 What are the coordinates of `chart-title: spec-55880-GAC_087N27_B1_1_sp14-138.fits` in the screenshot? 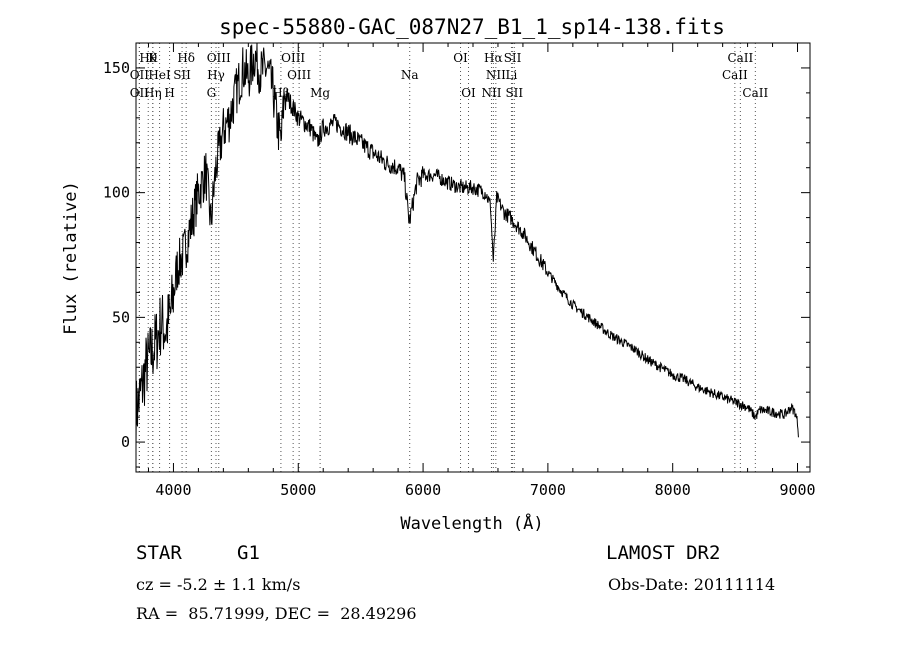 It's located at (472, 27).